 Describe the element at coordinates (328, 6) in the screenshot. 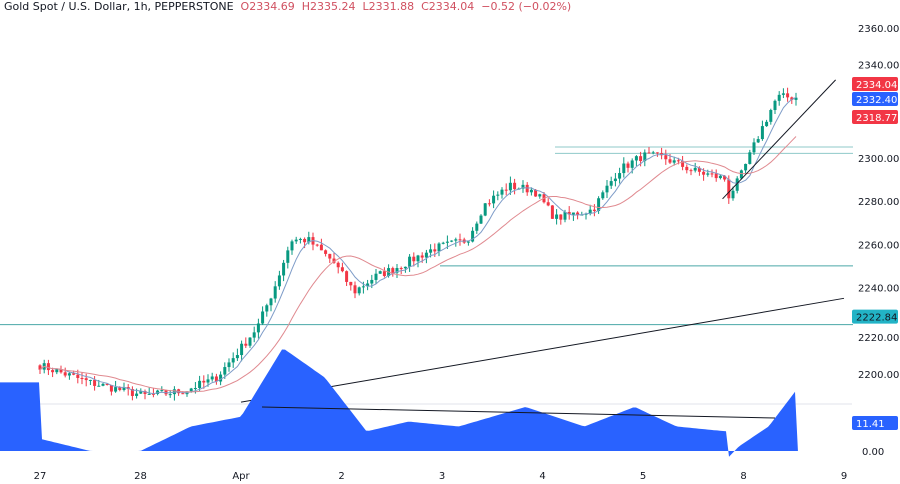

I see `ohlc-high: H2335.24` at that location.